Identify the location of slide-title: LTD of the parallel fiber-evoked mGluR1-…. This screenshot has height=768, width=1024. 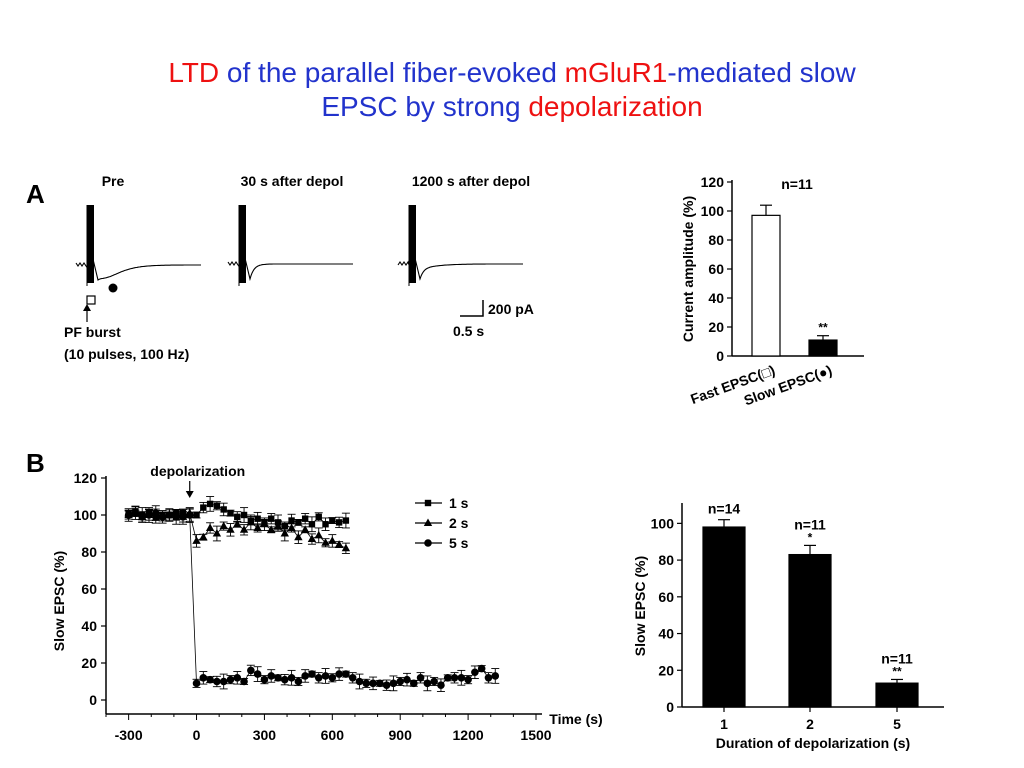
(512, 90).